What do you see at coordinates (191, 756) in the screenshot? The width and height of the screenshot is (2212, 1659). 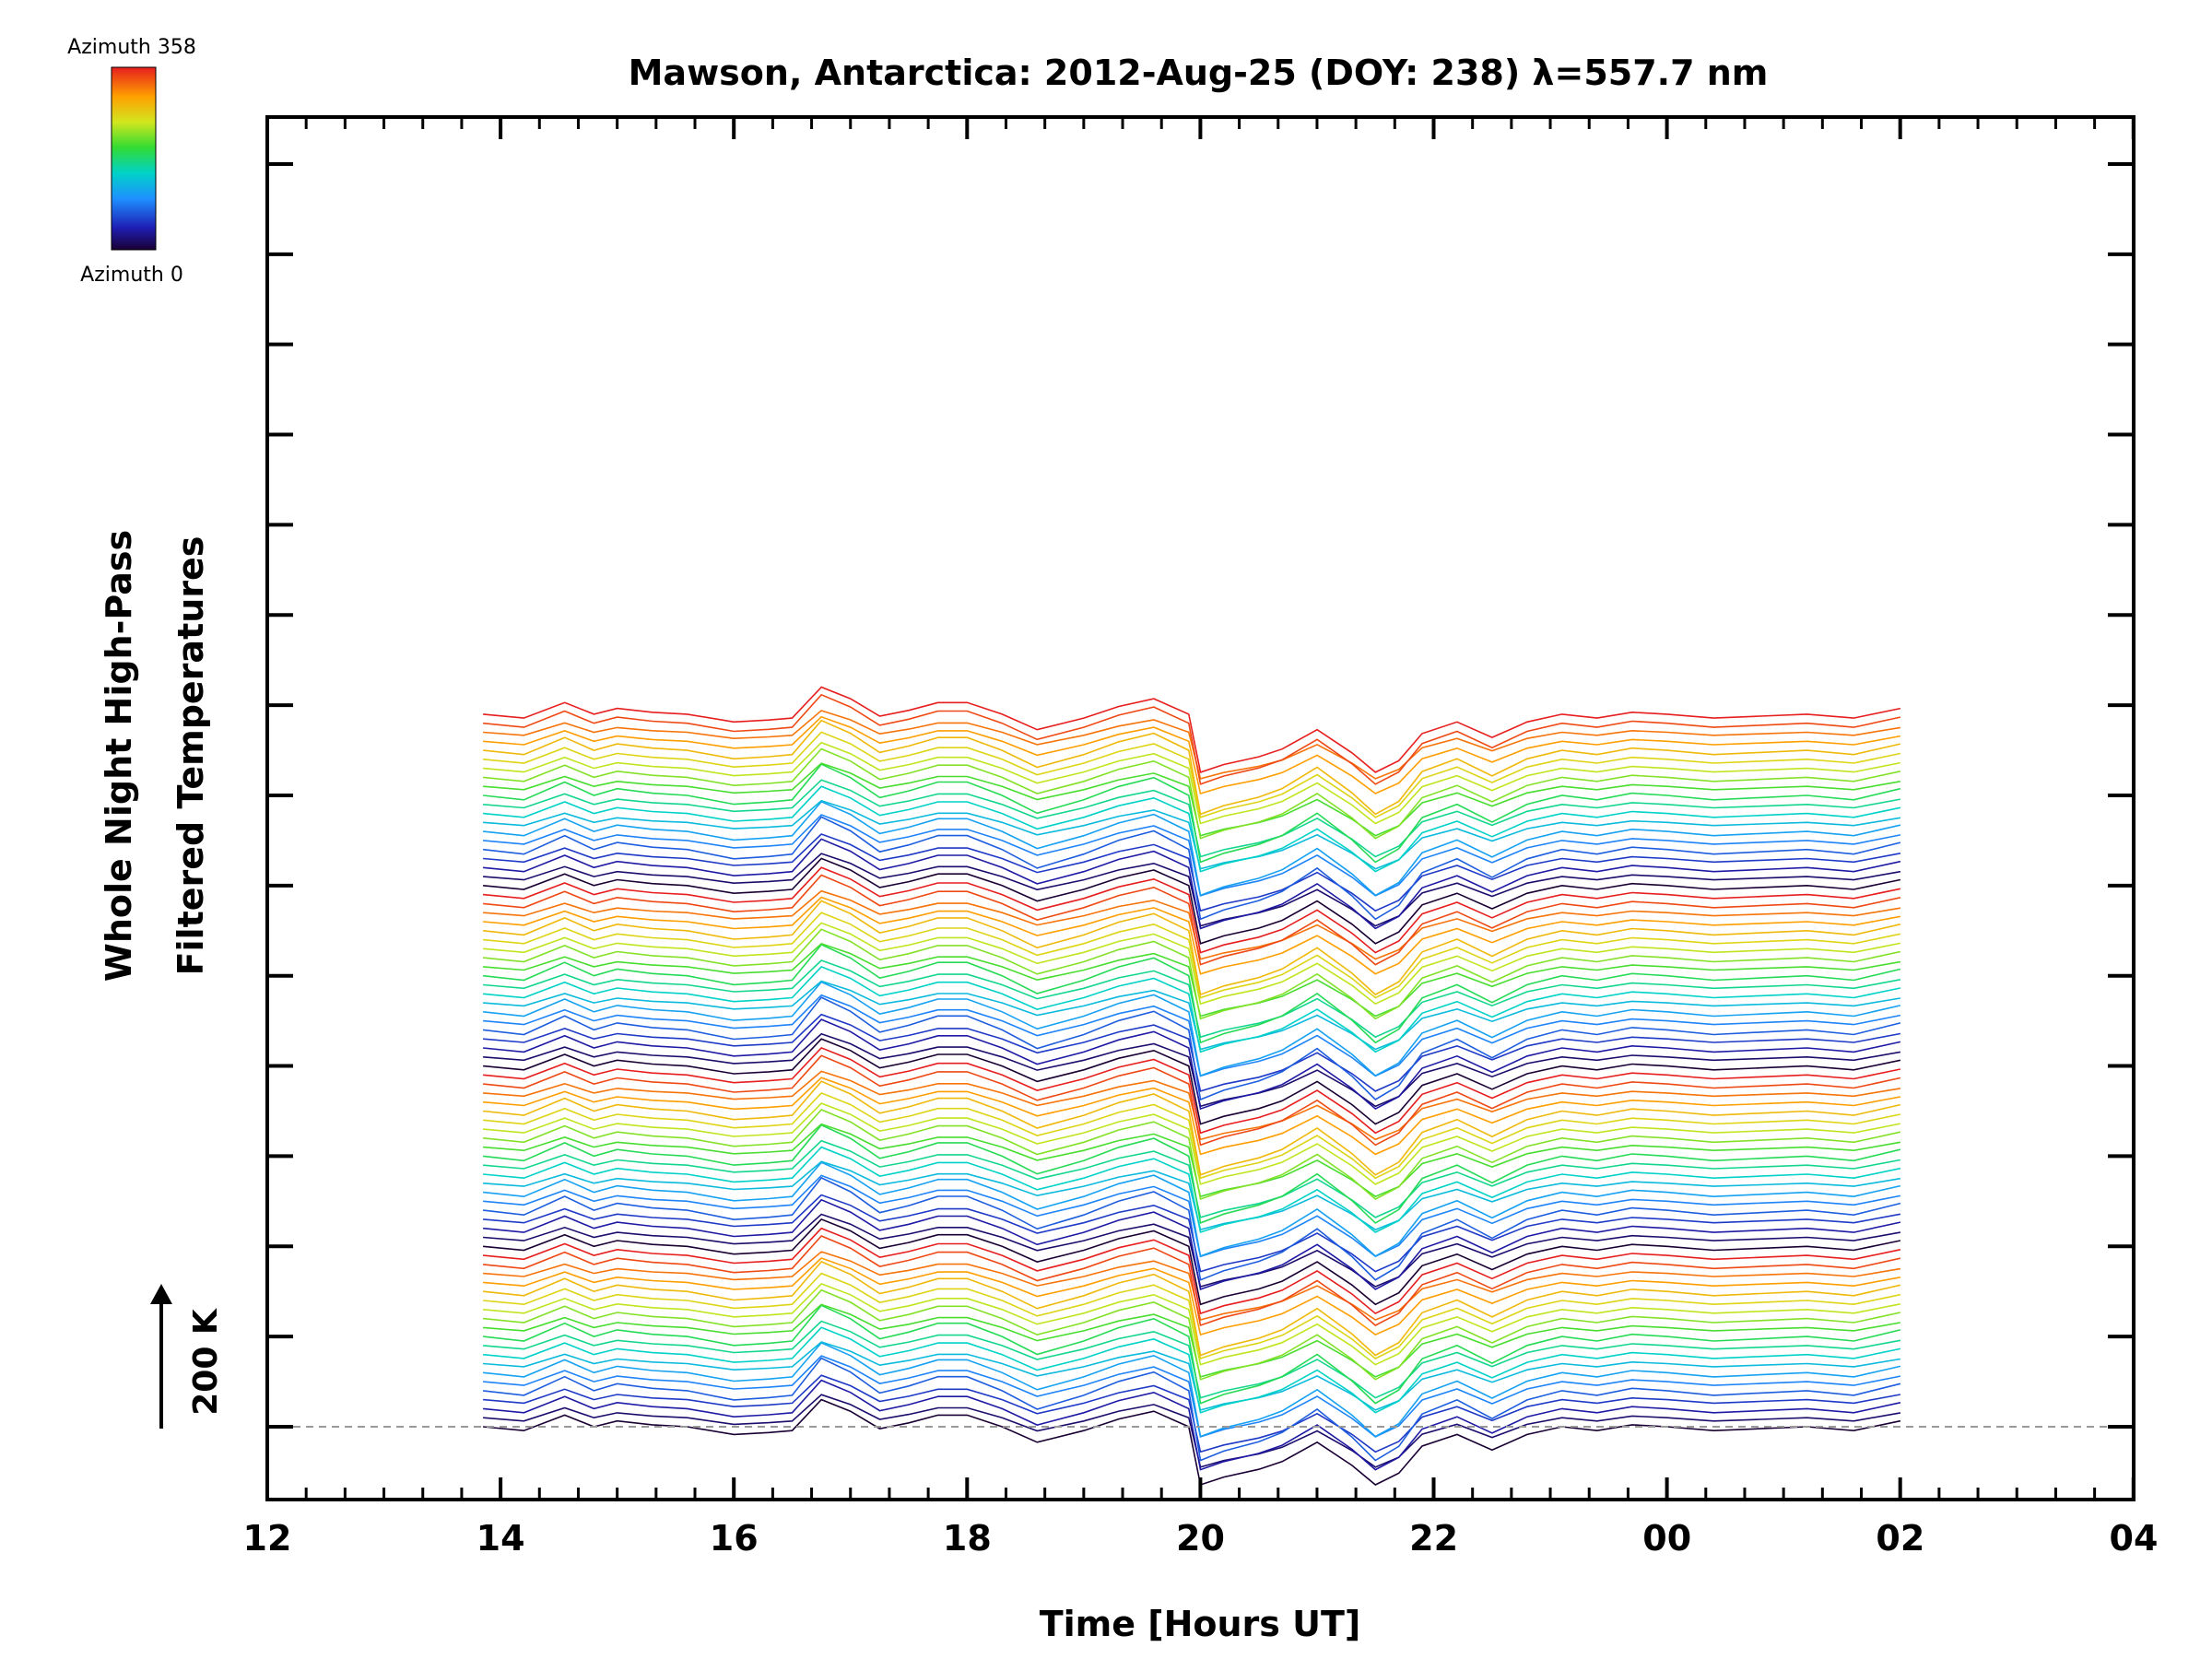 I see `y-axis-label-line2: Filtered Temperatures` at bounding box center [191, 756].